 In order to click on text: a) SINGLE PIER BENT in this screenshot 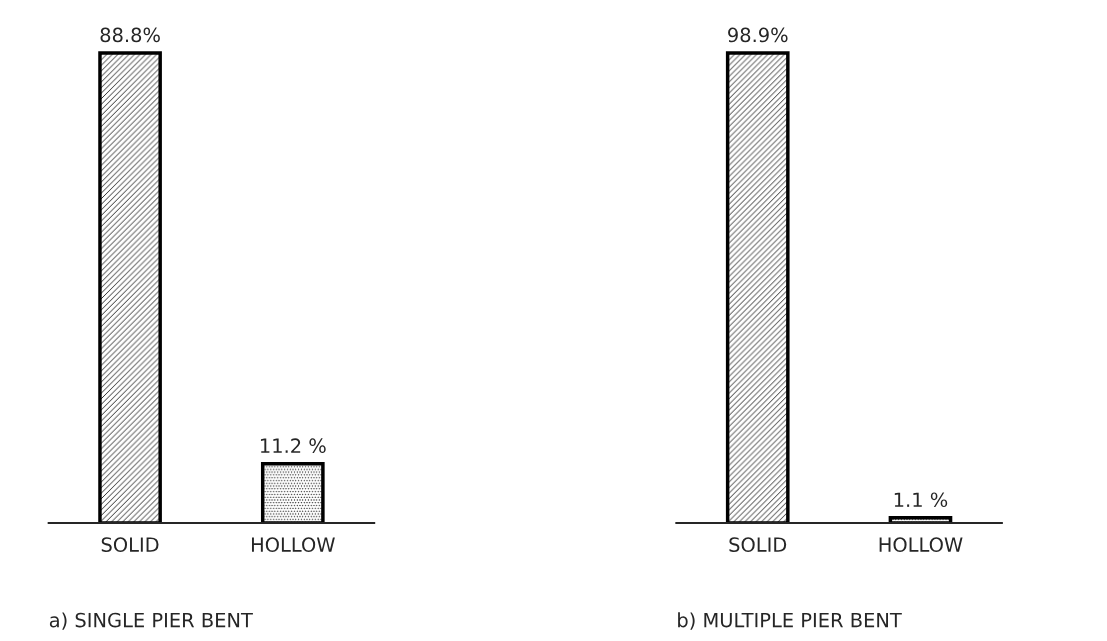, I will do `click(151, 621)`.